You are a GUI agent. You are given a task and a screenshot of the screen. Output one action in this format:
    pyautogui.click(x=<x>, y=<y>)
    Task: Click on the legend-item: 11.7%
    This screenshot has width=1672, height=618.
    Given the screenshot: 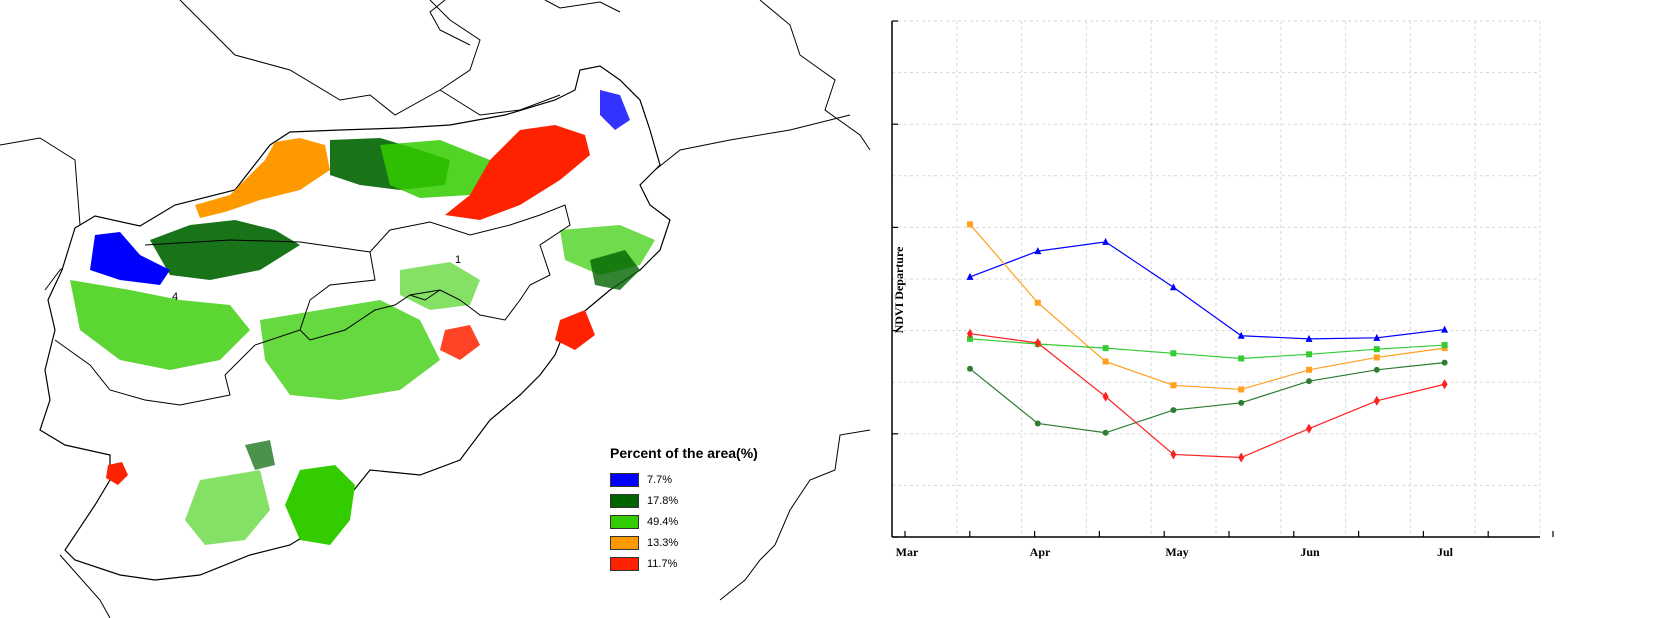 What is the action you would take?
    pyautogui.click(x=710, y=563)
    